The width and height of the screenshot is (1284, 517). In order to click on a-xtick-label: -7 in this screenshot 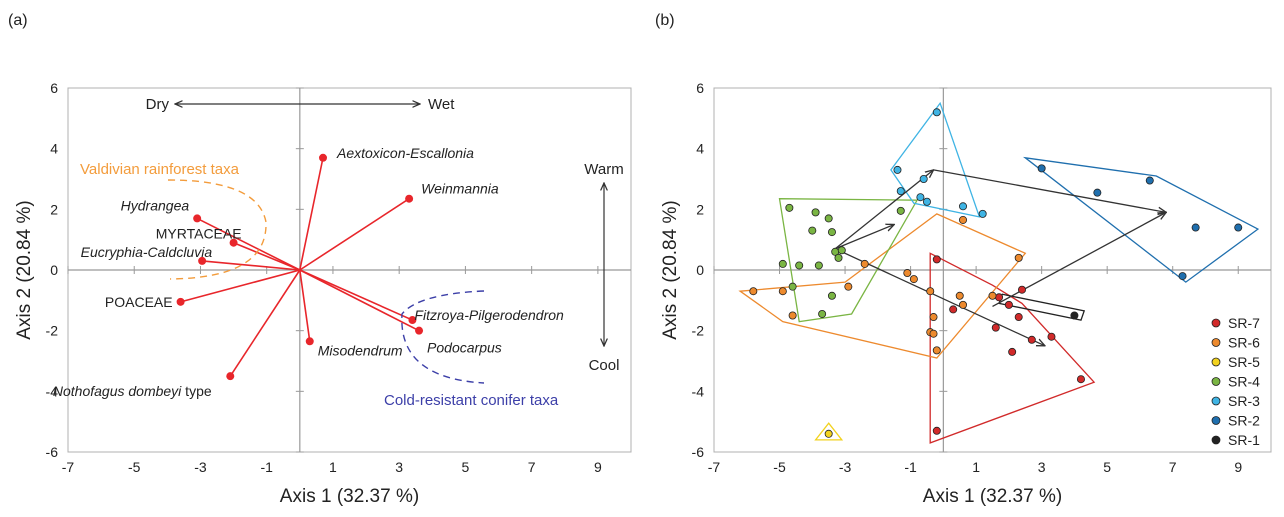, I will do `click(68, 467)`.